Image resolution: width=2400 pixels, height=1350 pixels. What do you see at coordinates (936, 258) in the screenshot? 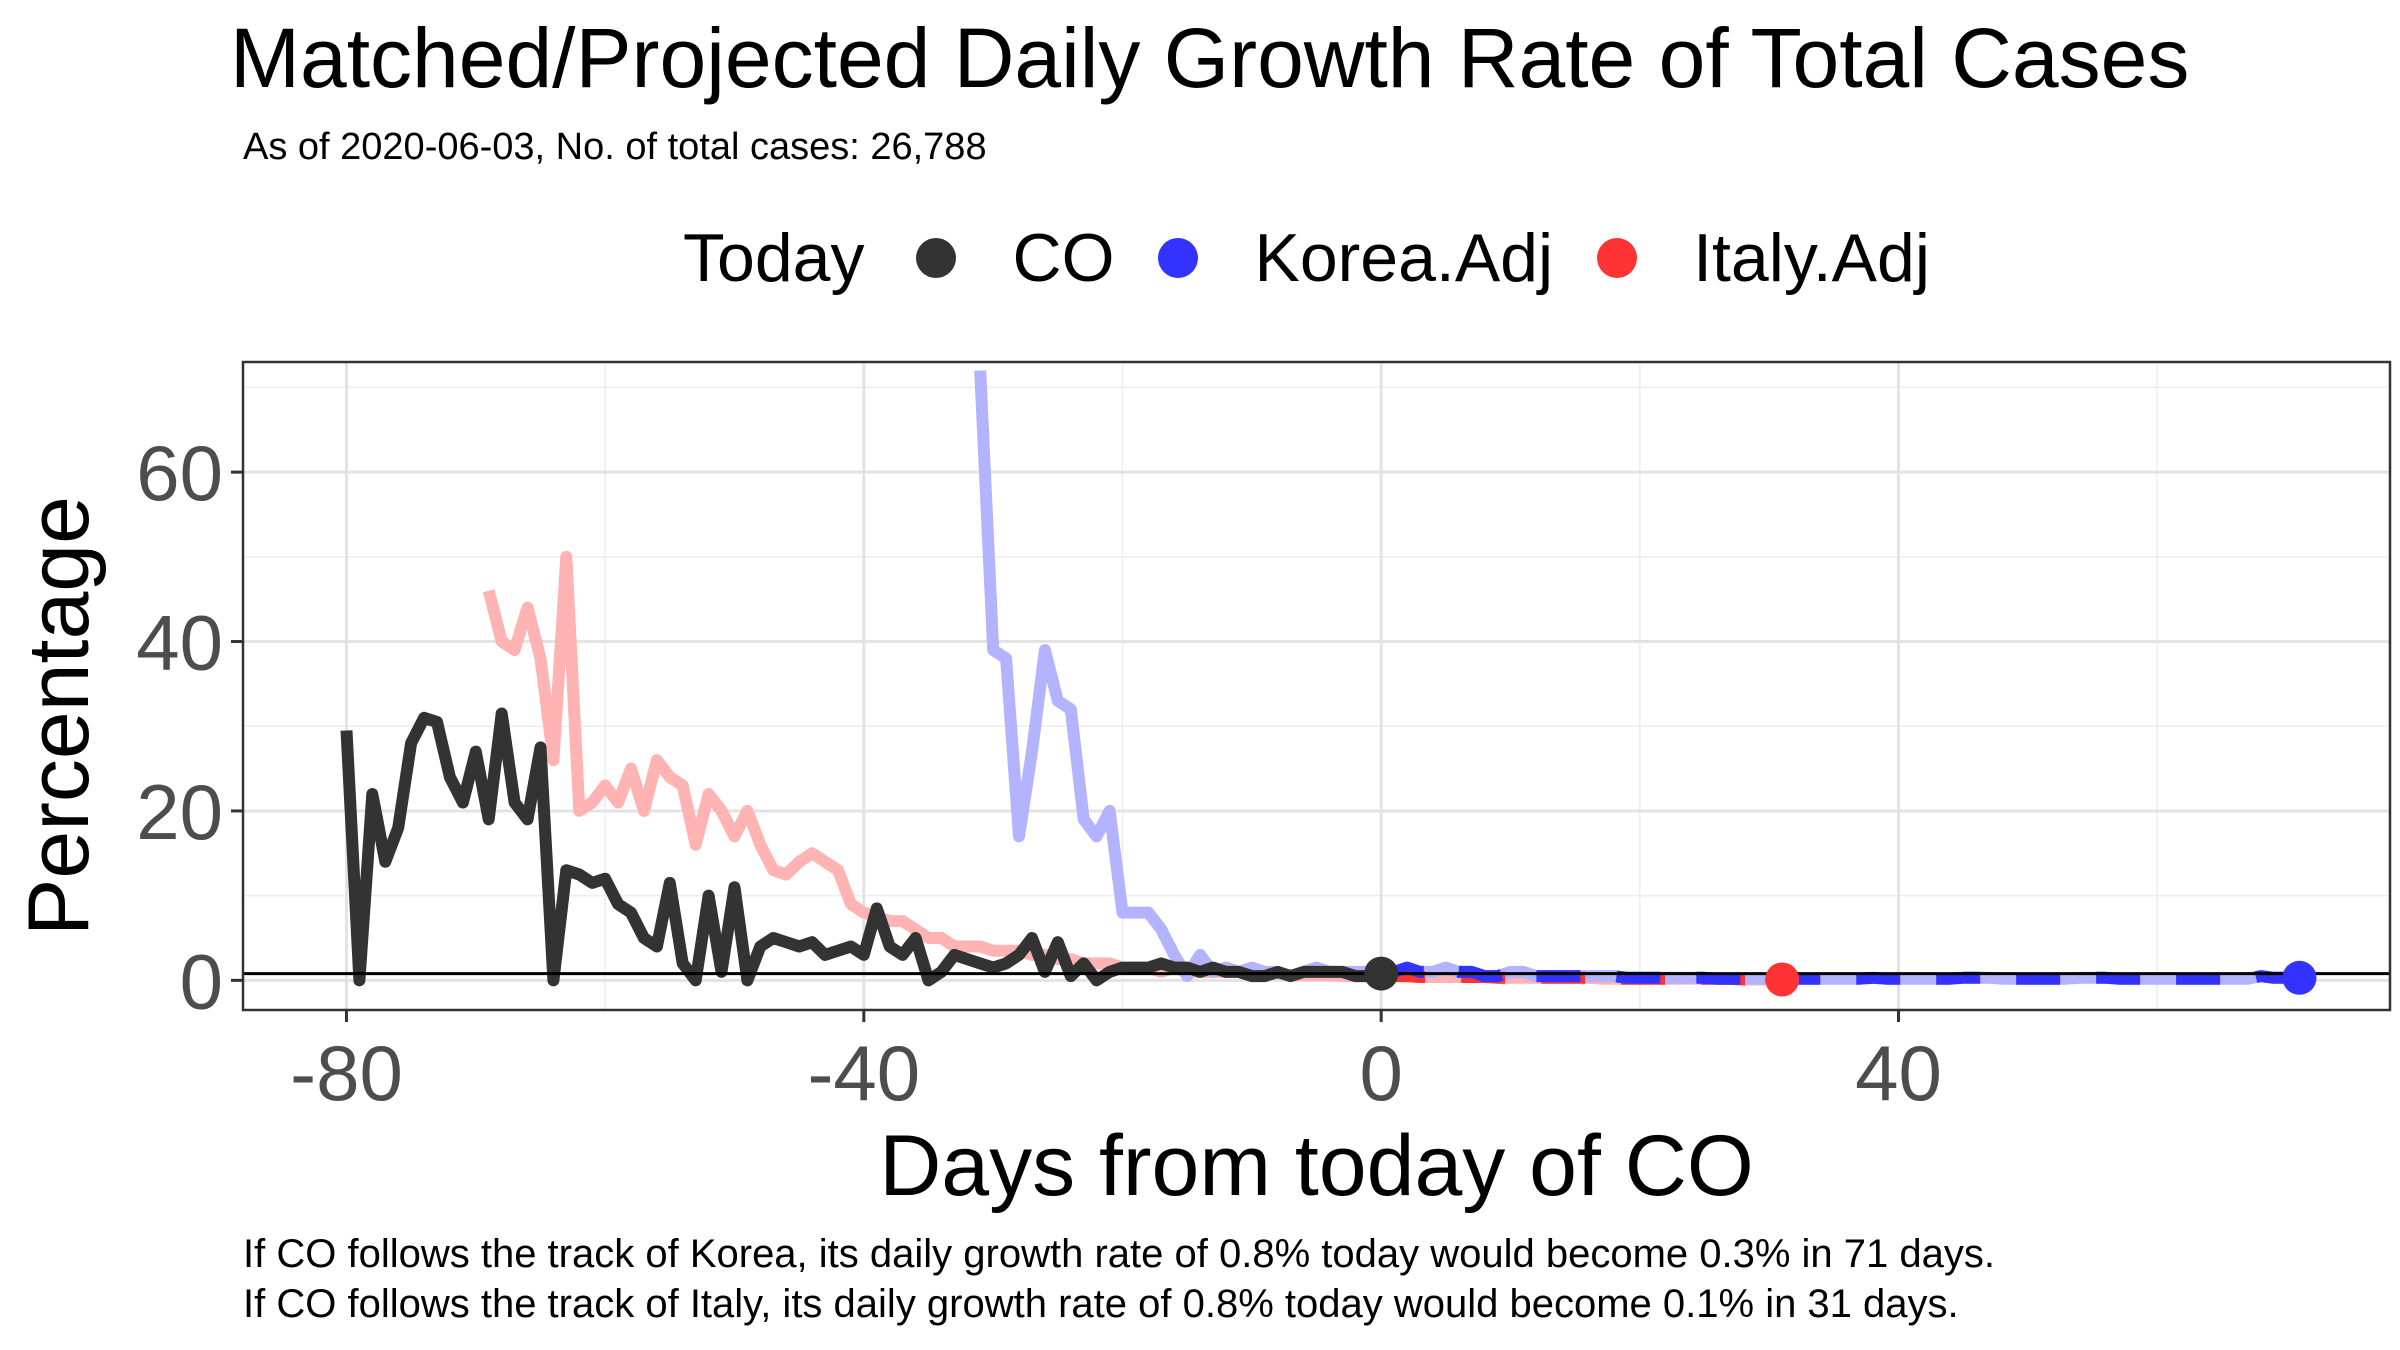
I see `legend-co-dot` at bounding box center [936, 258].